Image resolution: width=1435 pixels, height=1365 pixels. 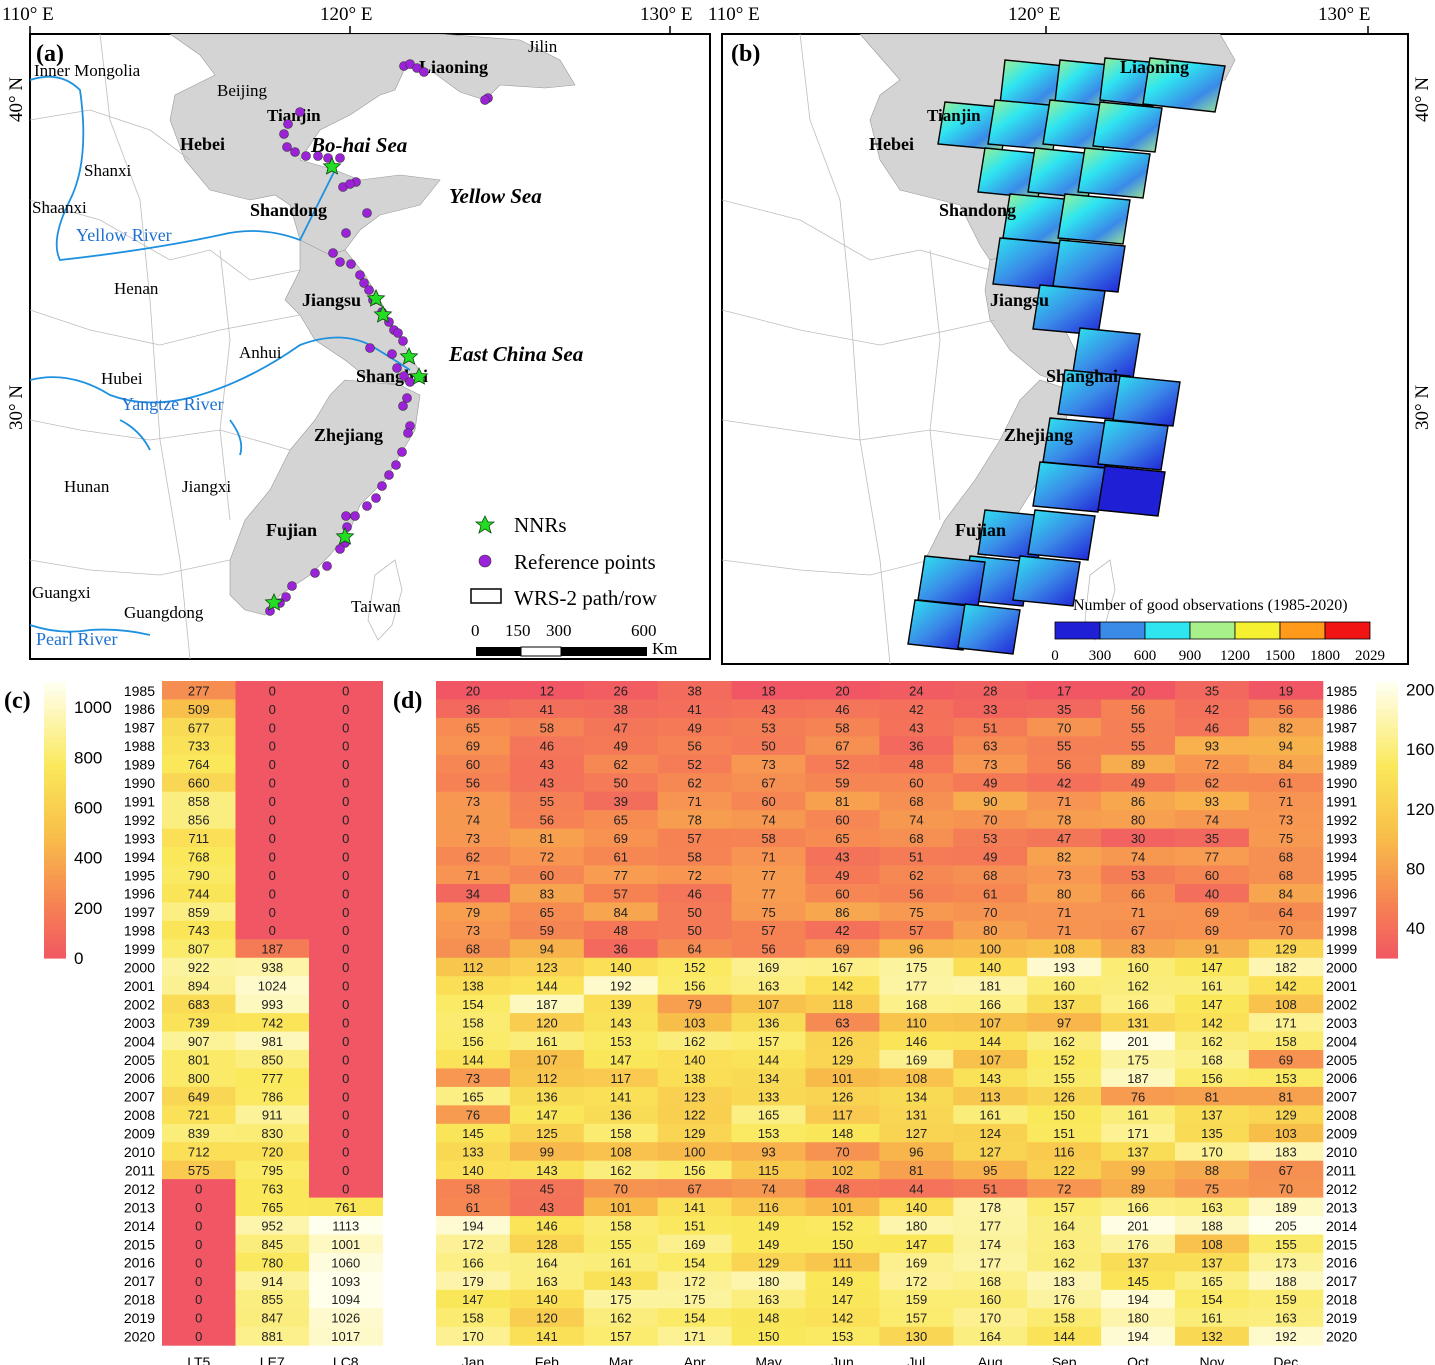 I want to click on heatmap-cell-label: 64, so click(x=694, y=949).